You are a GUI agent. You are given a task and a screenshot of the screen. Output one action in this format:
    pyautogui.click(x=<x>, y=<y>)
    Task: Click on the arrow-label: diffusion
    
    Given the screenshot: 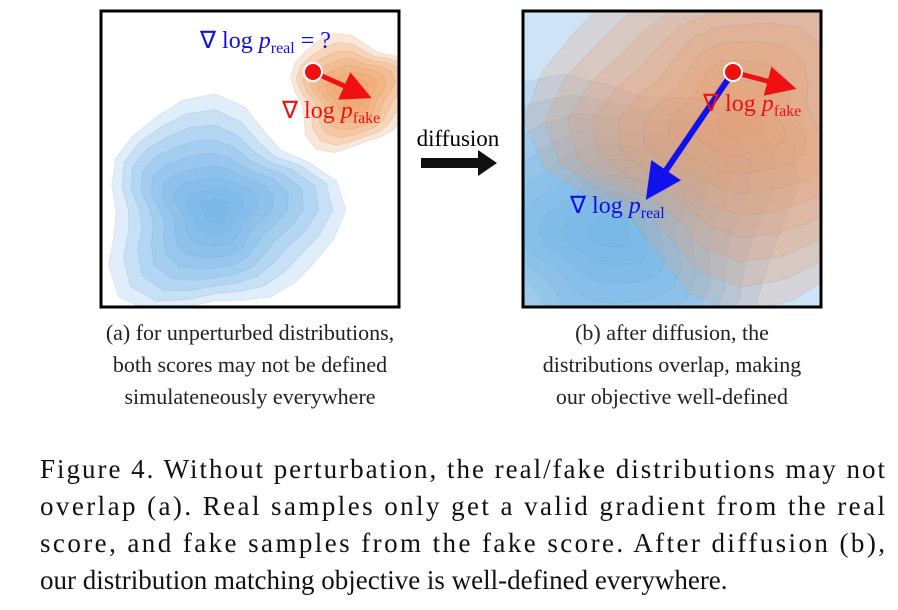 What is the action you would take?
    pyautogui.click(x=458, y=138)
    